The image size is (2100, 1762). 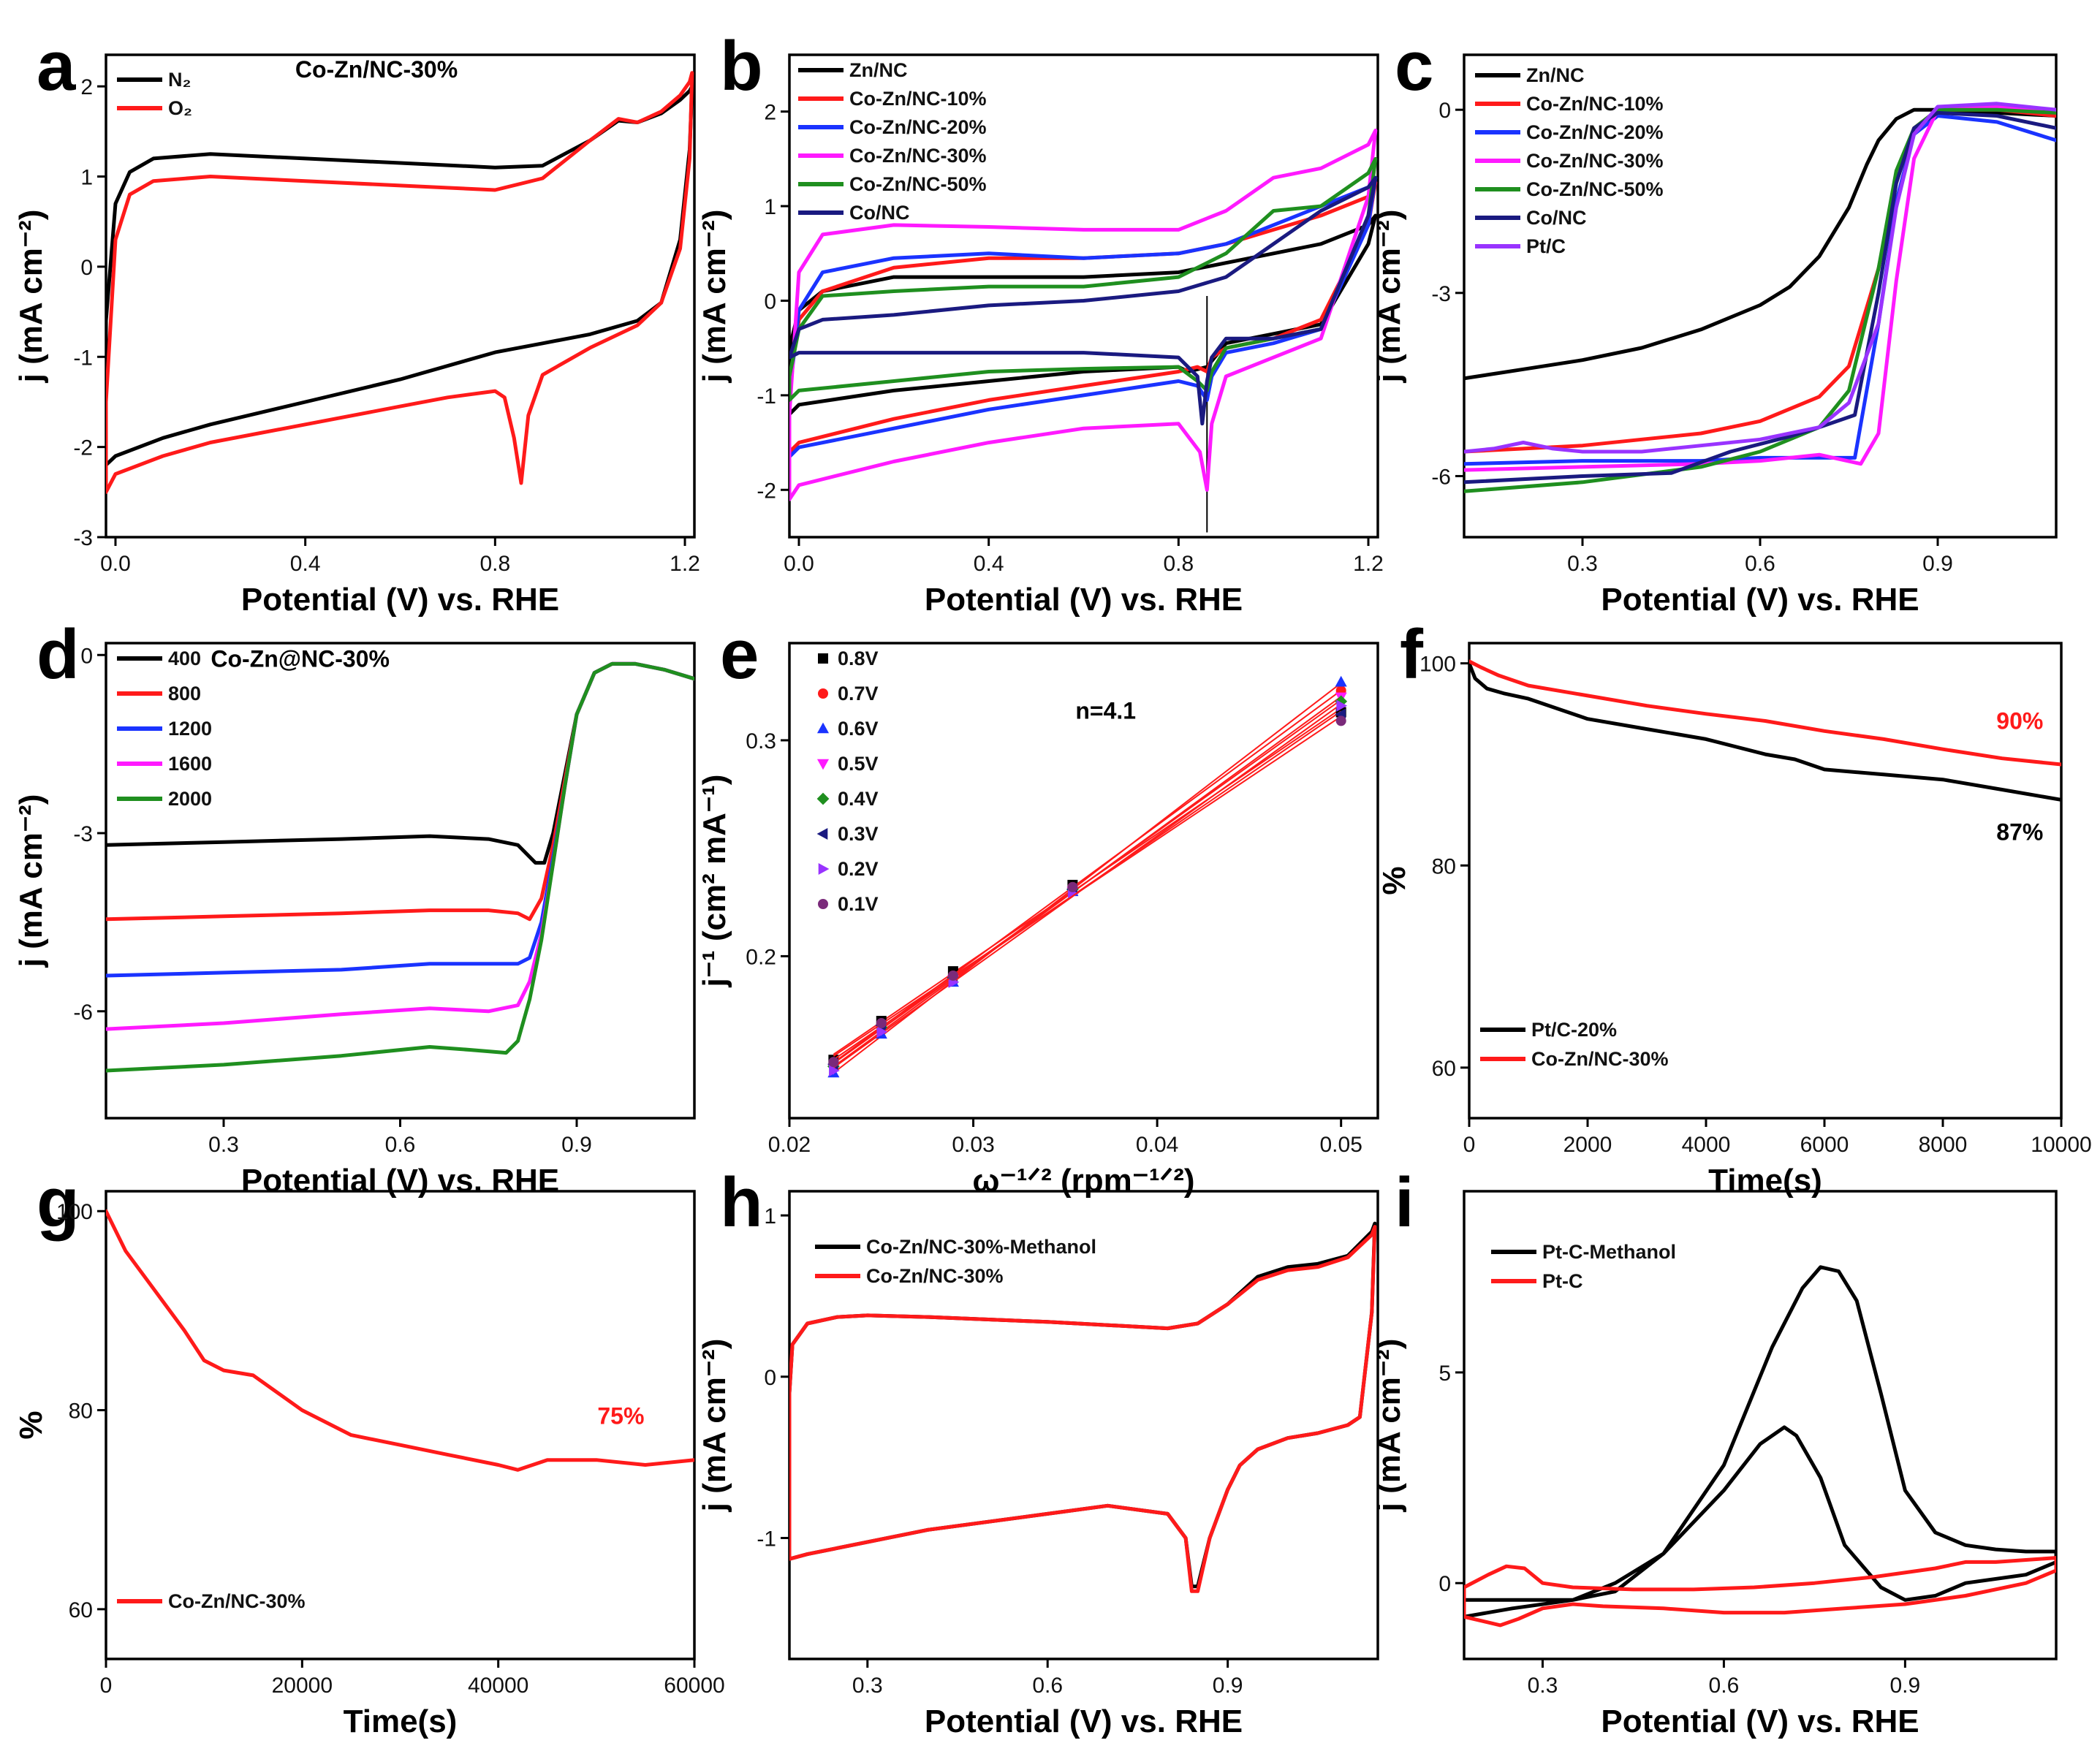 What do you see at coordinates (1404, 1202) in the screenshot?
I see `panel-letter: i` at bounding box center [1404, 1202].